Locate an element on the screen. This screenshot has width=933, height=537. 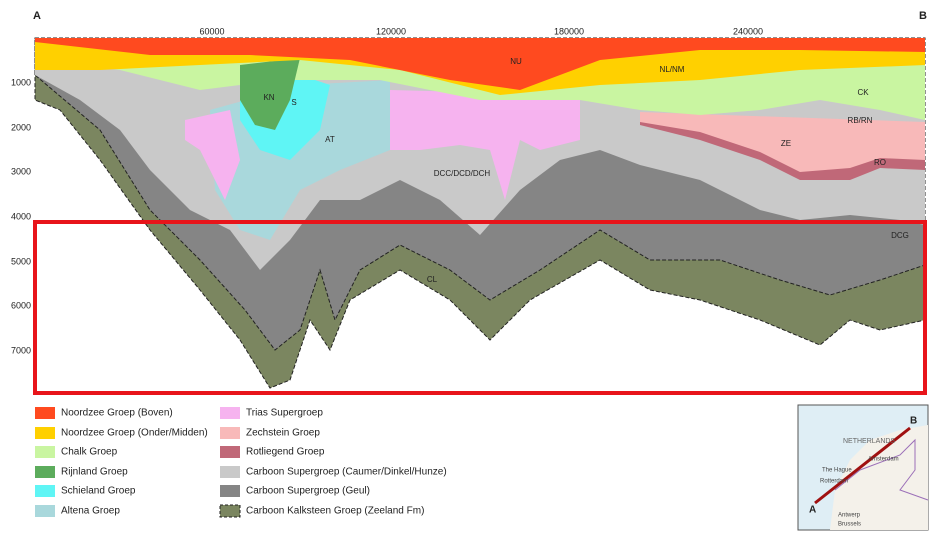
layer-label: RB/RN is located at coordinates (860, 120).